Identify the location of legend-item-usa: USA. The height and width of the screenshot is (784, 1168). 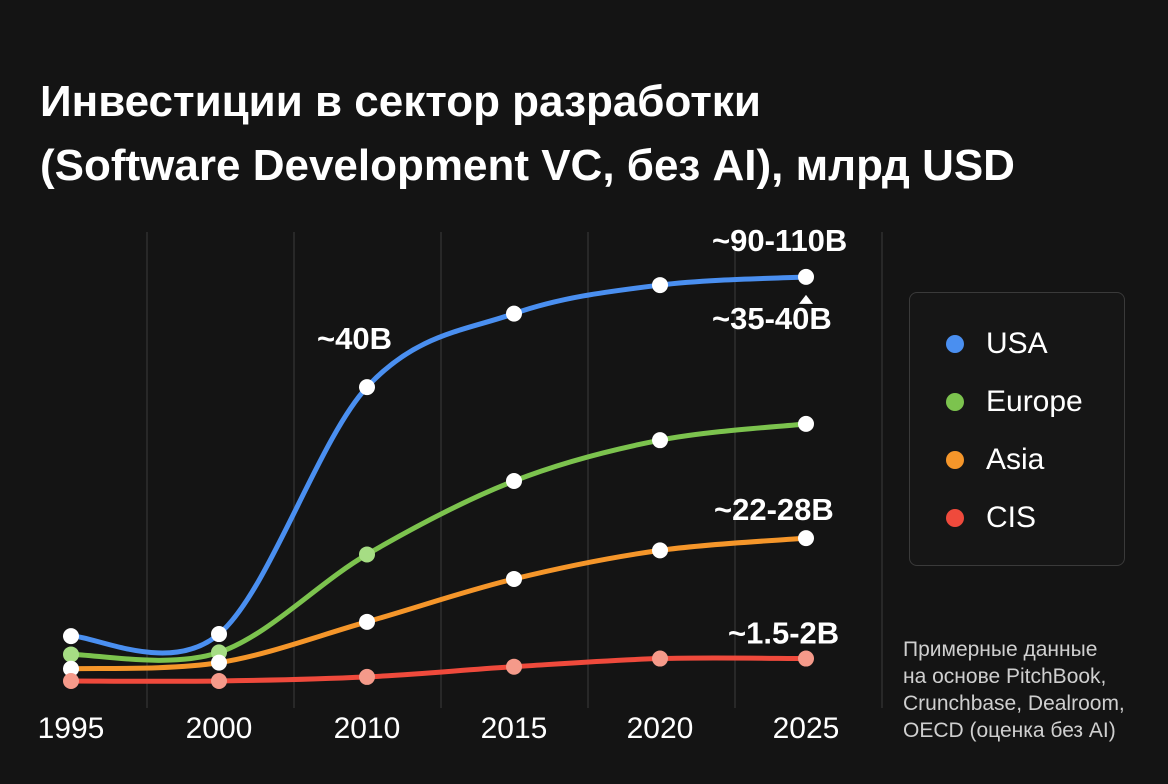
(1035, 344).